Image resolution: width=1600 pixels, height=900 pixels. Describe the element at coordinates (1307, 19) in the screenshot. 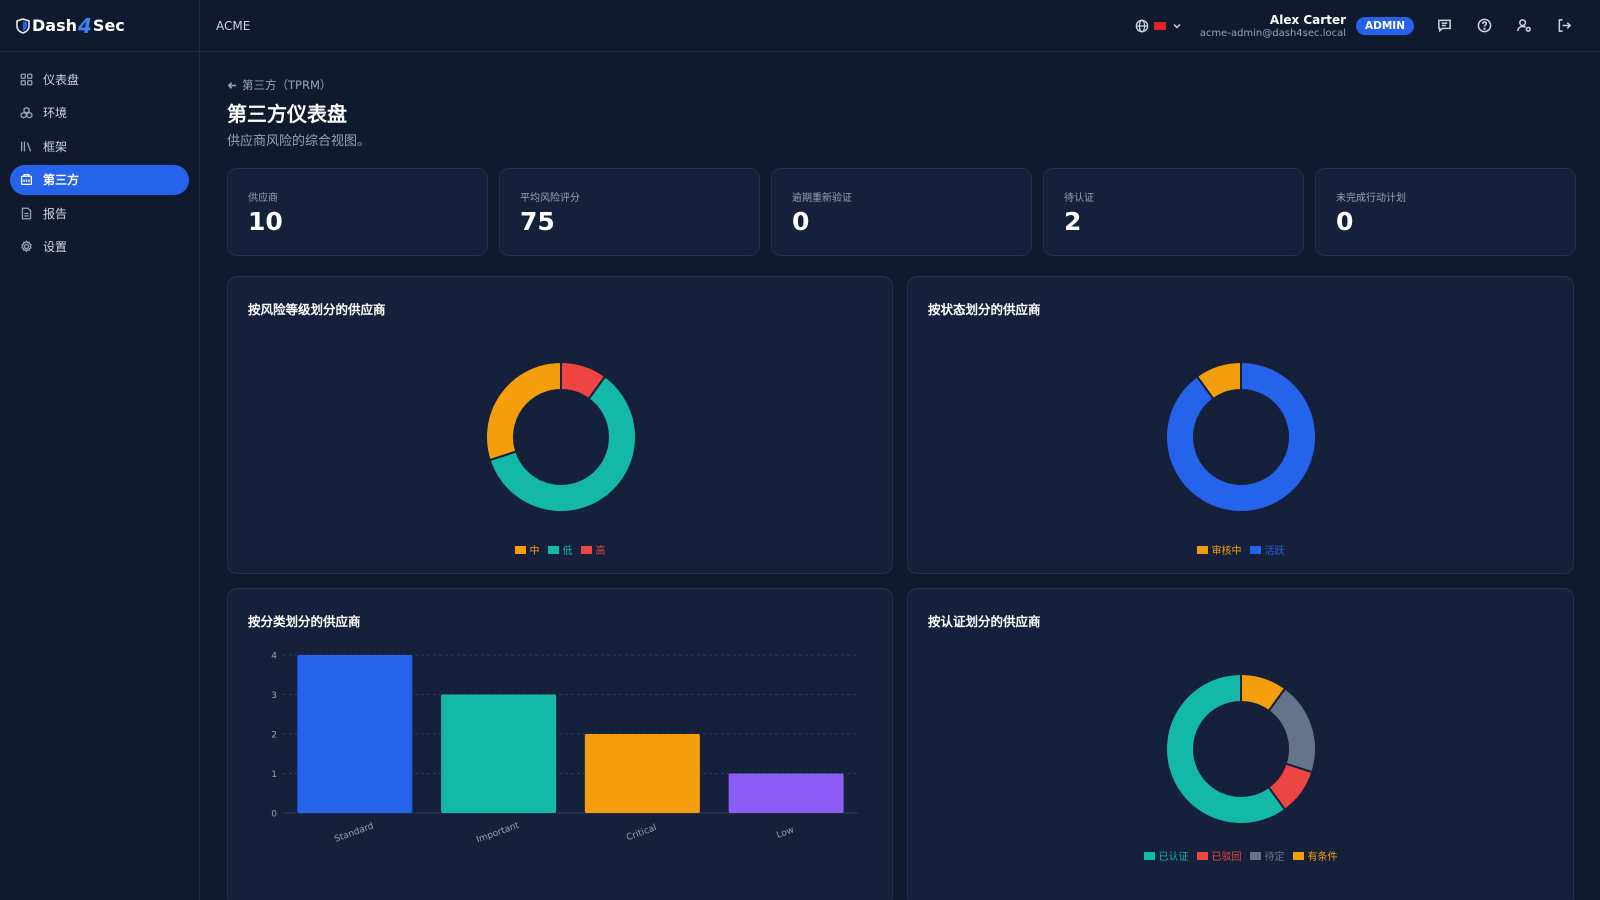

I see `user-name: Alex Carter` at that location.